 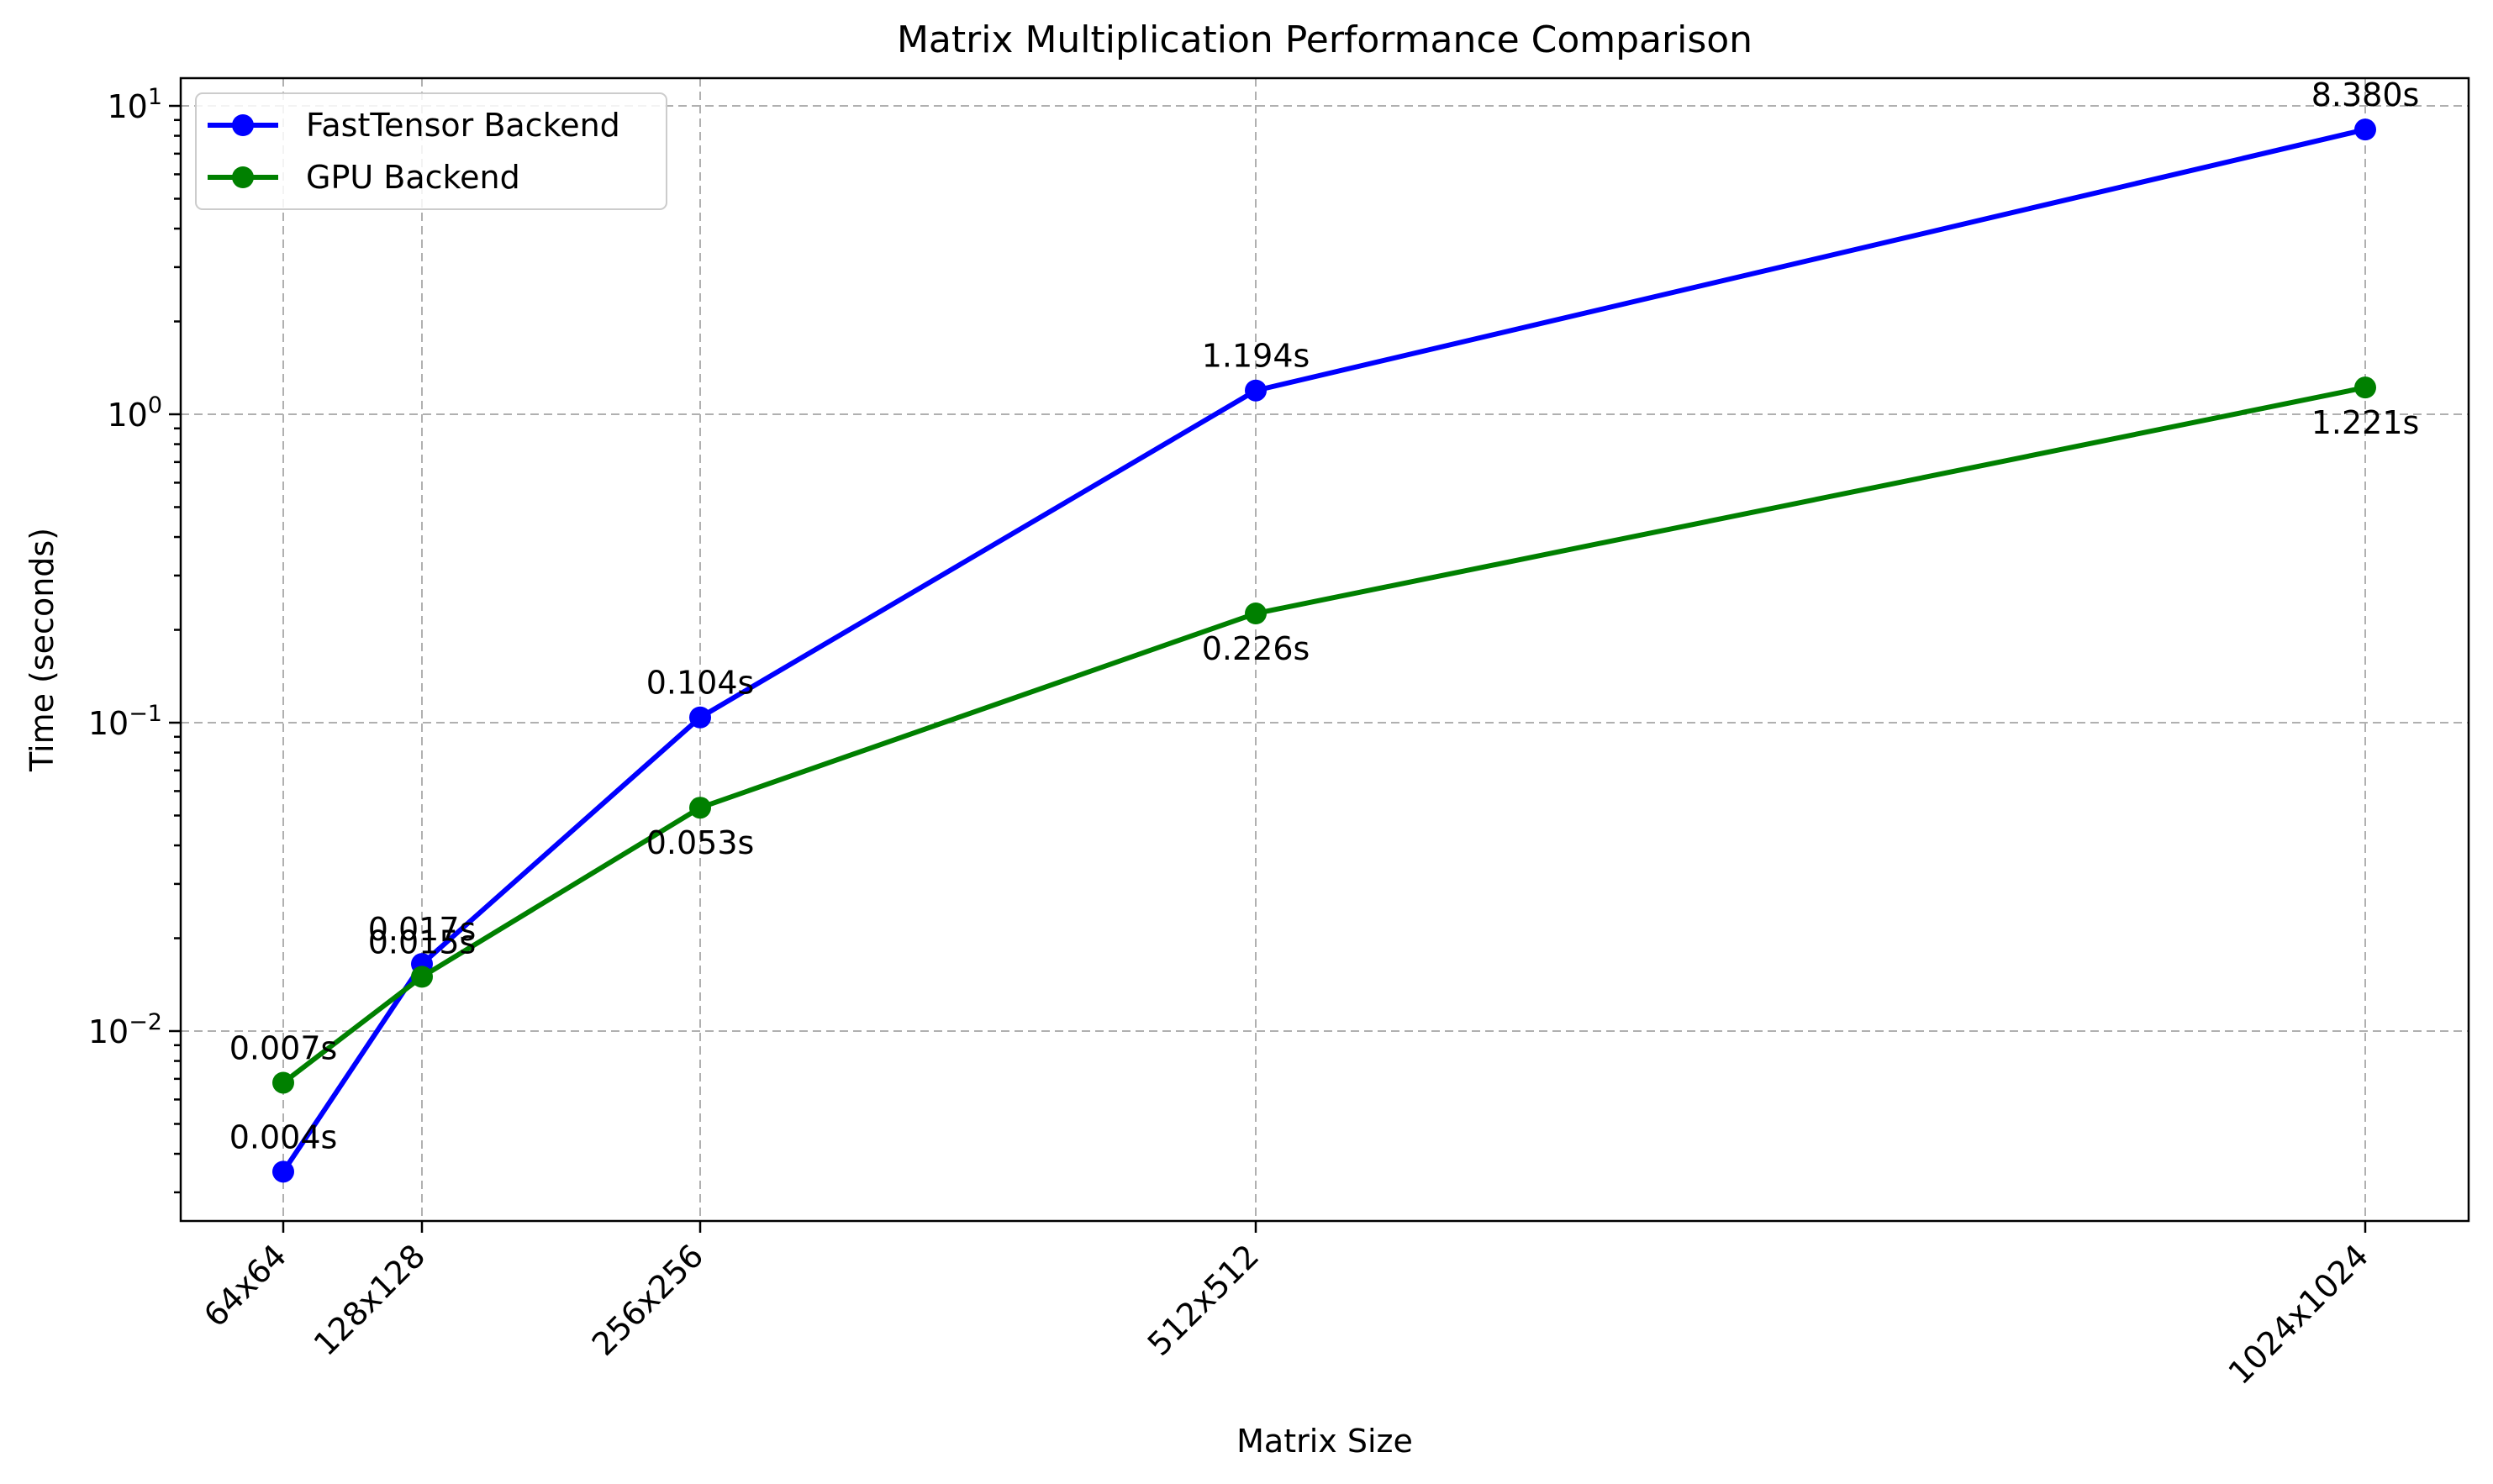 What do you see at coordinates (370, 1300) in the screenshot?
I see `x-tick-label: 128x128` at bounding box center [370, 1300].